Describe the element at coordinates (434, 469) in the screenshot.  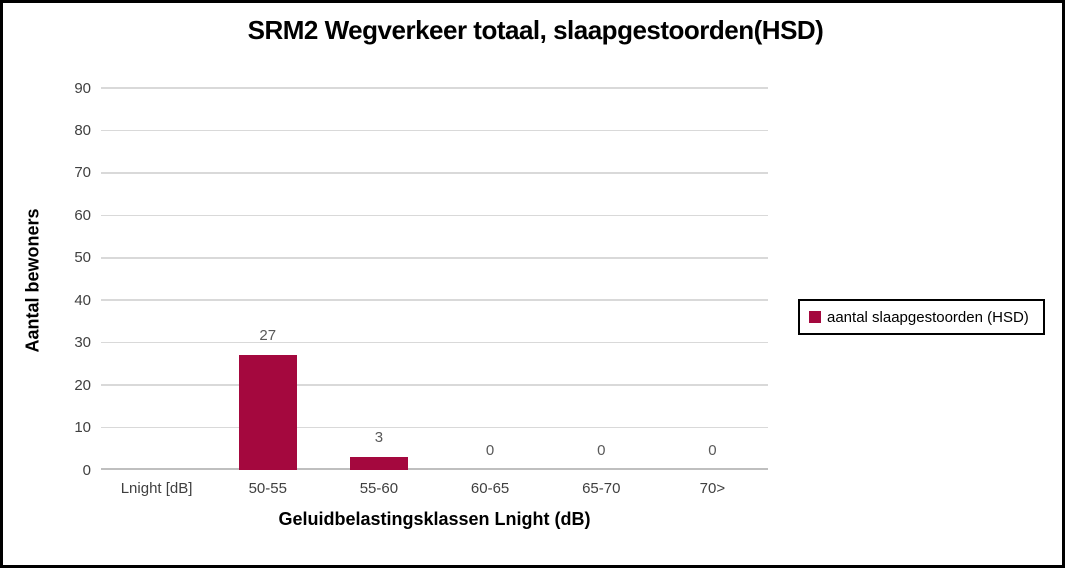
I see `x-axis-line` at that location.